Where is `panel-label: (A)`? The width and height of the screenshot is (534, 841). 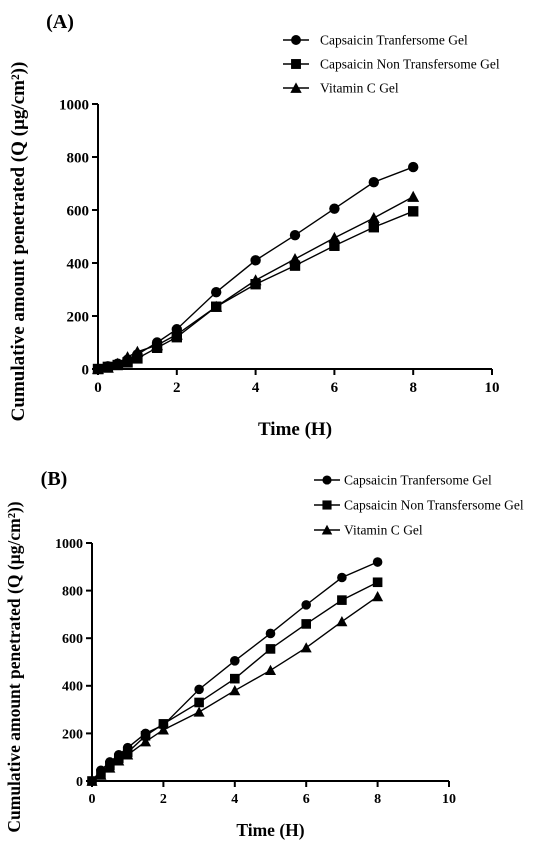 panel-label: (A) is located at coordinates (60, 22).